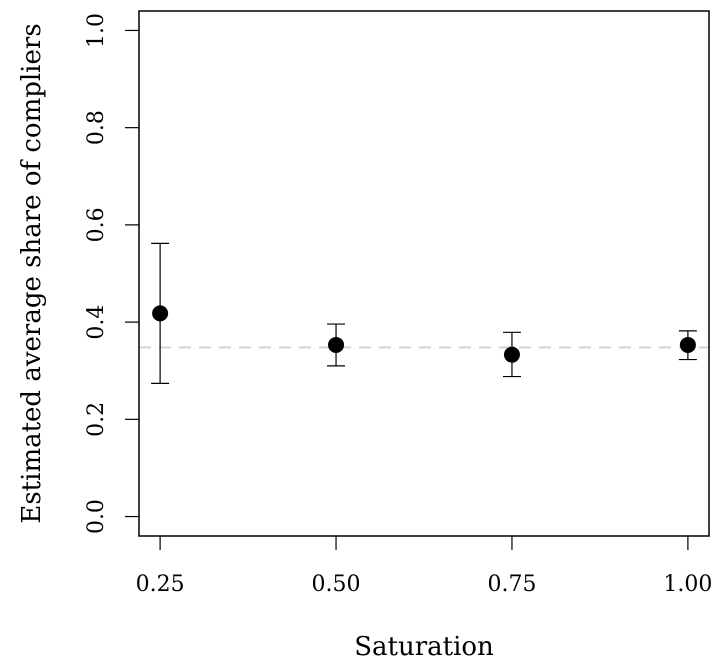 The image size is (717, 661). I want to click on y-tick-label: 0.0, so click(96, 516).